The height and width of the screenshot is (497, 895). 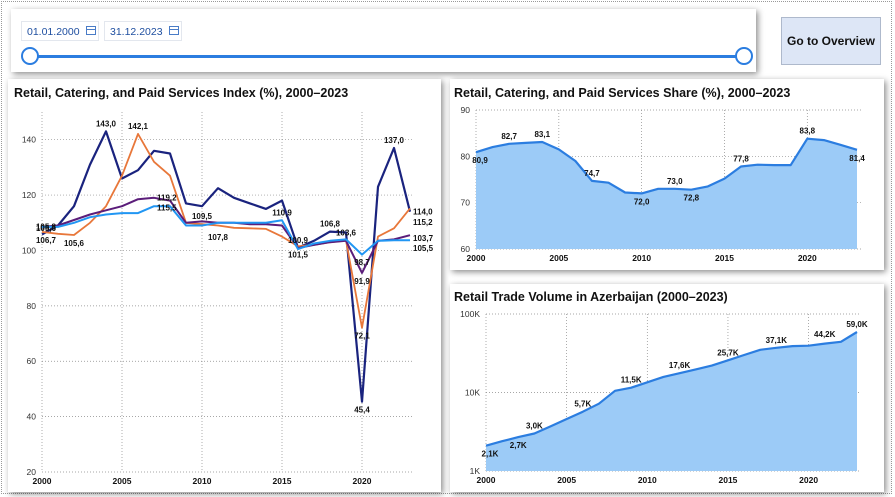 What do you see at coordinates (346, 232) in the screenshot?
I see `data-label: 103,6` at bounding box center [346, 232].